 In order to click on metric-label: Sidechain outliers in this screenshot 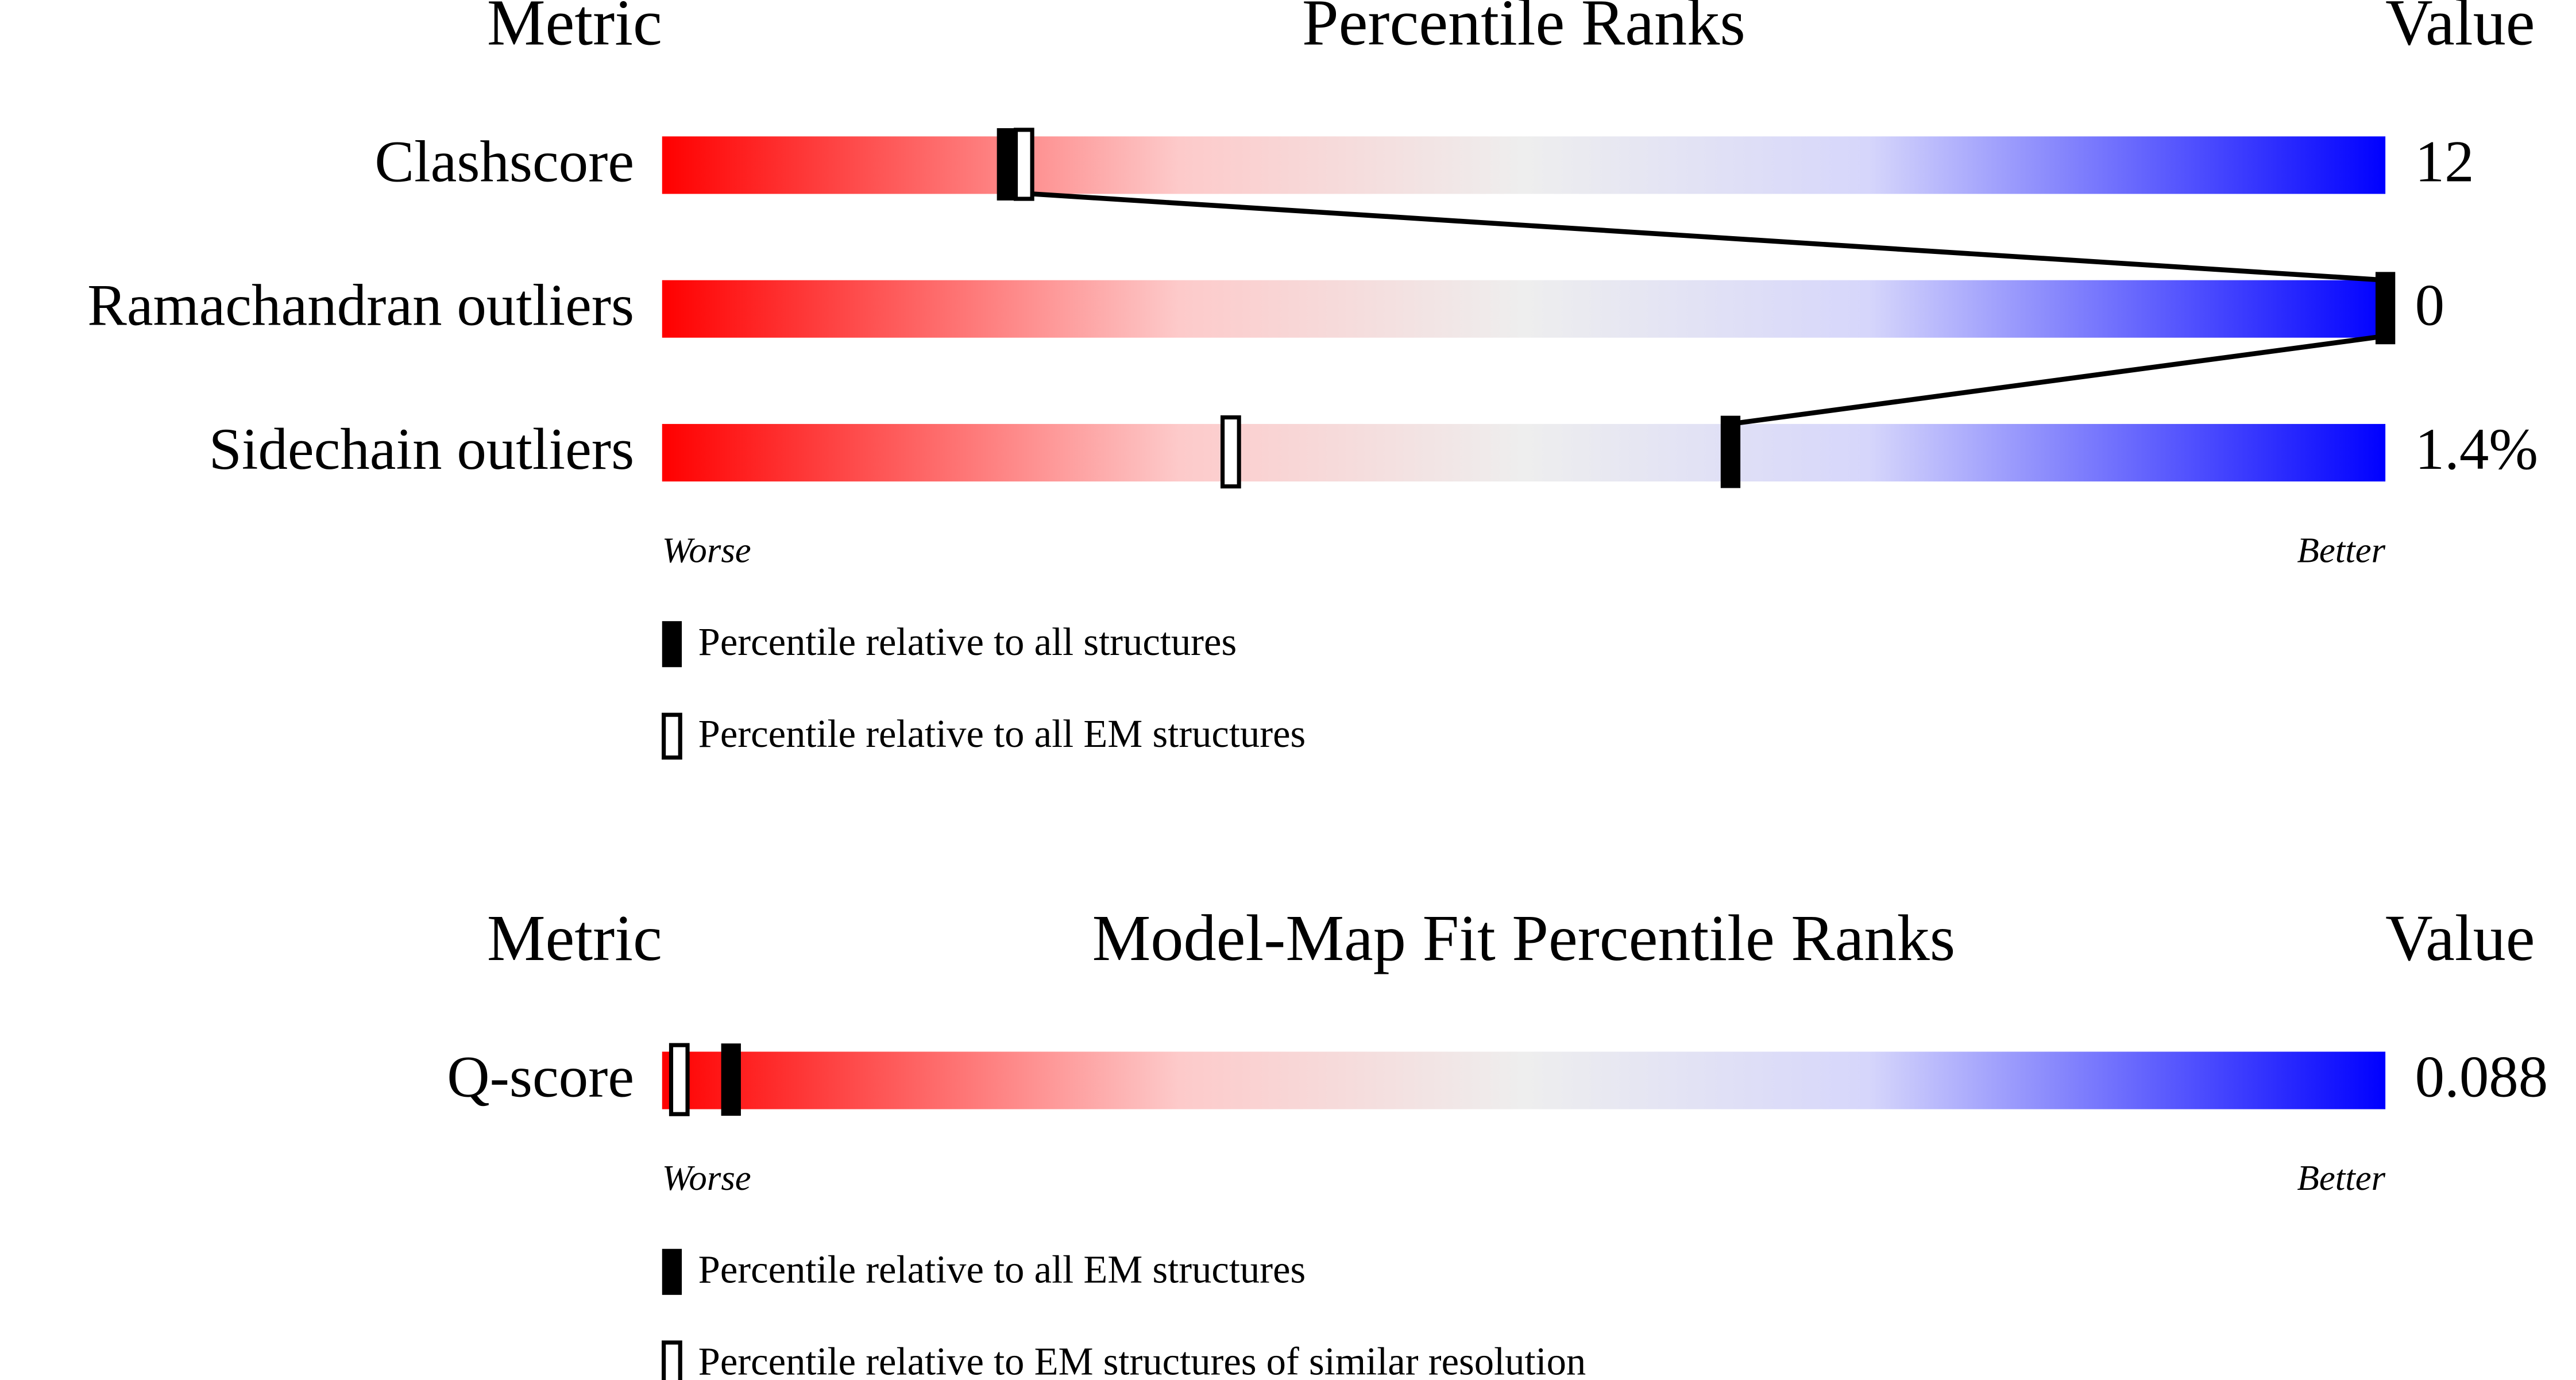, I will do `click(422, 449)`.